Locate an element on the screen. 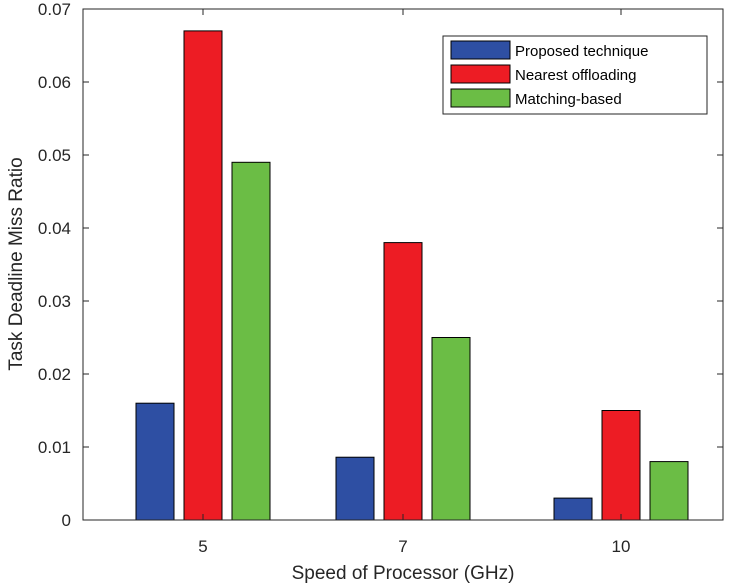  y-tick-label: 0.01 is located at coordinates (54, 447).